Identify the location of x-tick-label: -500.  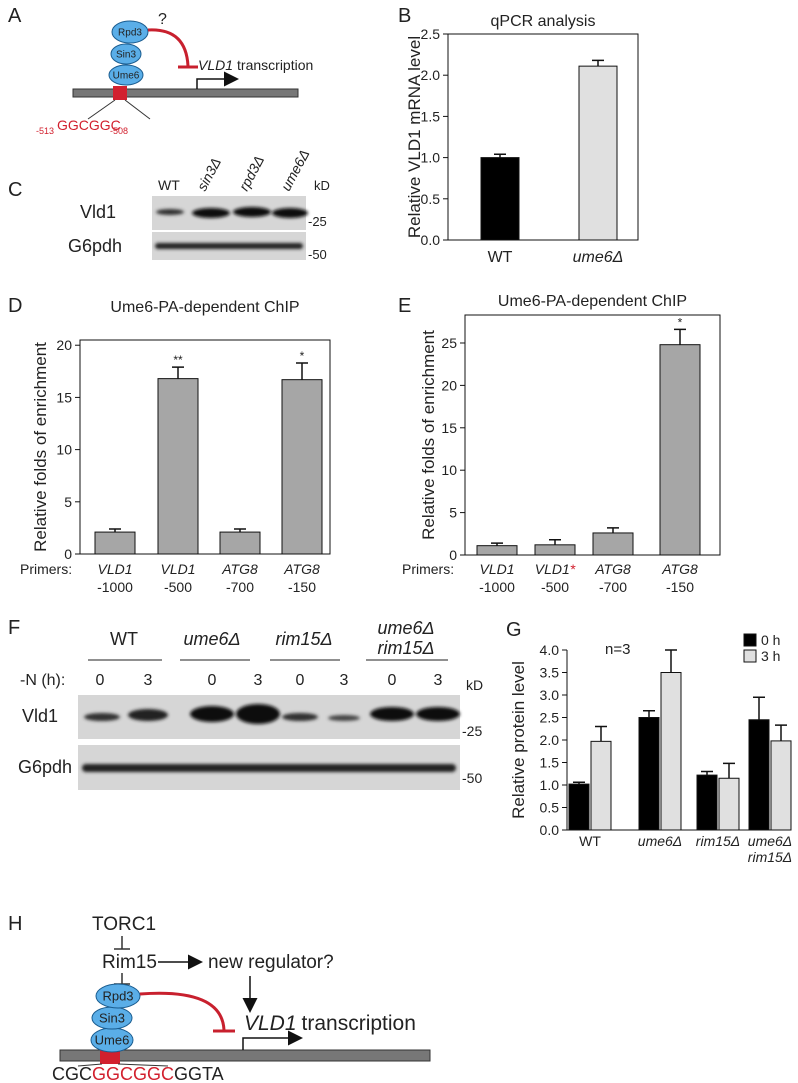
(555, 587).